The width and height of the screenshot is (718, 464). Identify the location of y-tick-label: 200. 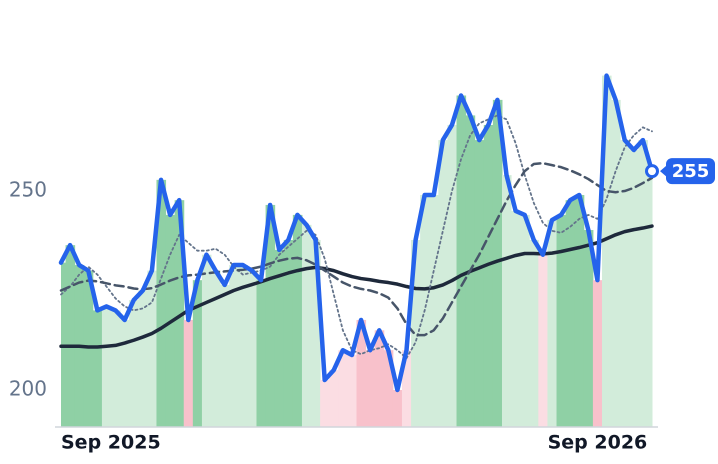
(28, 388).